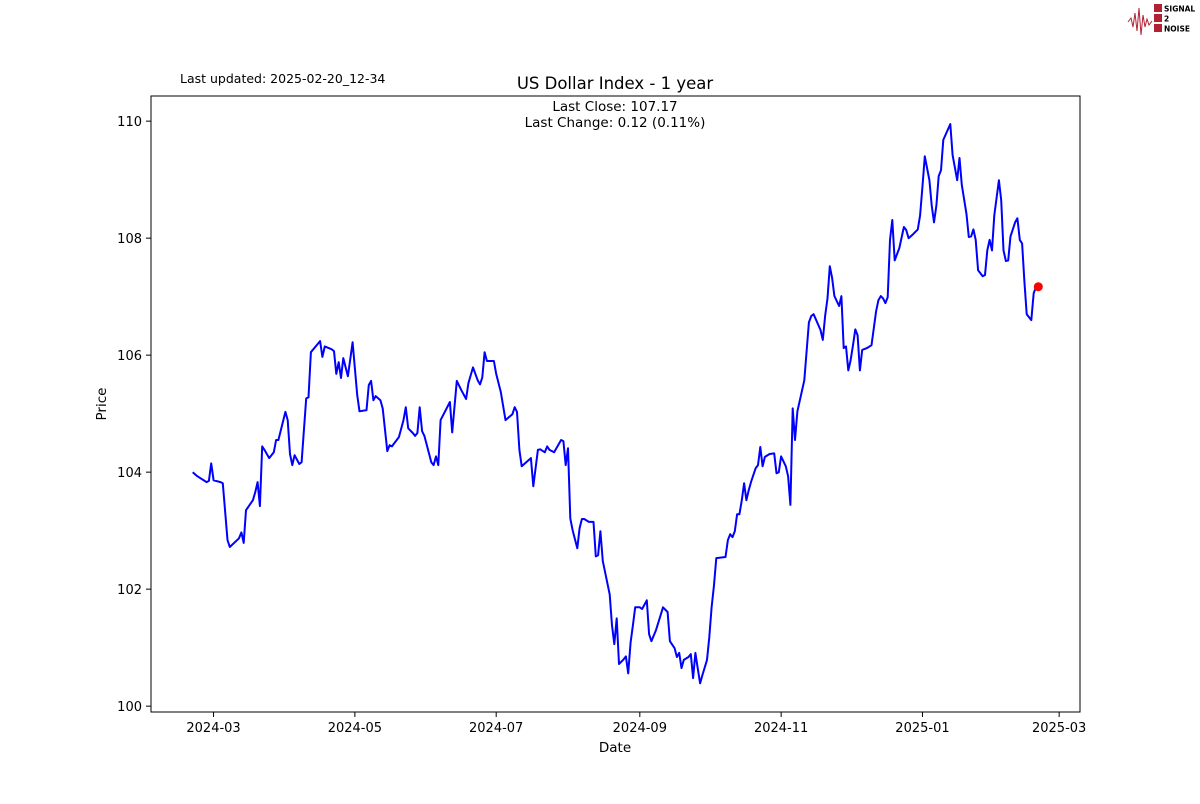 The width and height of the screenshot is (1200, 804). Describe the element at coordinates (282, 78) in the screenshot. I see `last-updated-label: Last updated: 2025-02-20_12-34` at that location.